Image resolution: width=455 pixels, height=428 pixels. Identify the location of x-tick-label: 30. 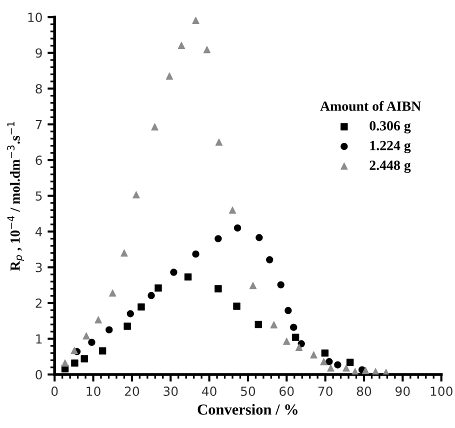
(171, 391).